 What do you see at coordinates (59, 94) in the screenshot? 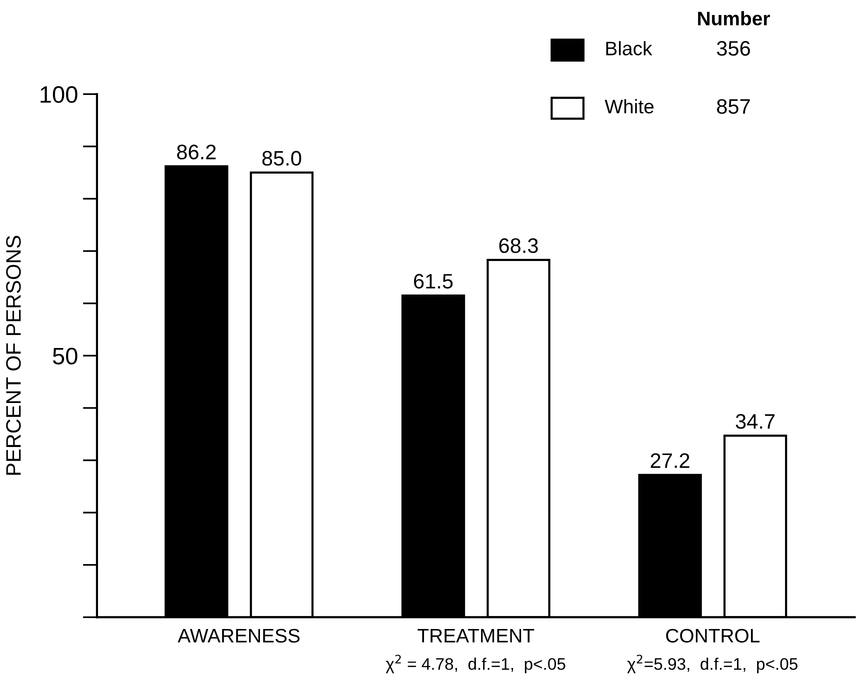
I see `y-tick-label: 100` at bounding box center [59, 94].